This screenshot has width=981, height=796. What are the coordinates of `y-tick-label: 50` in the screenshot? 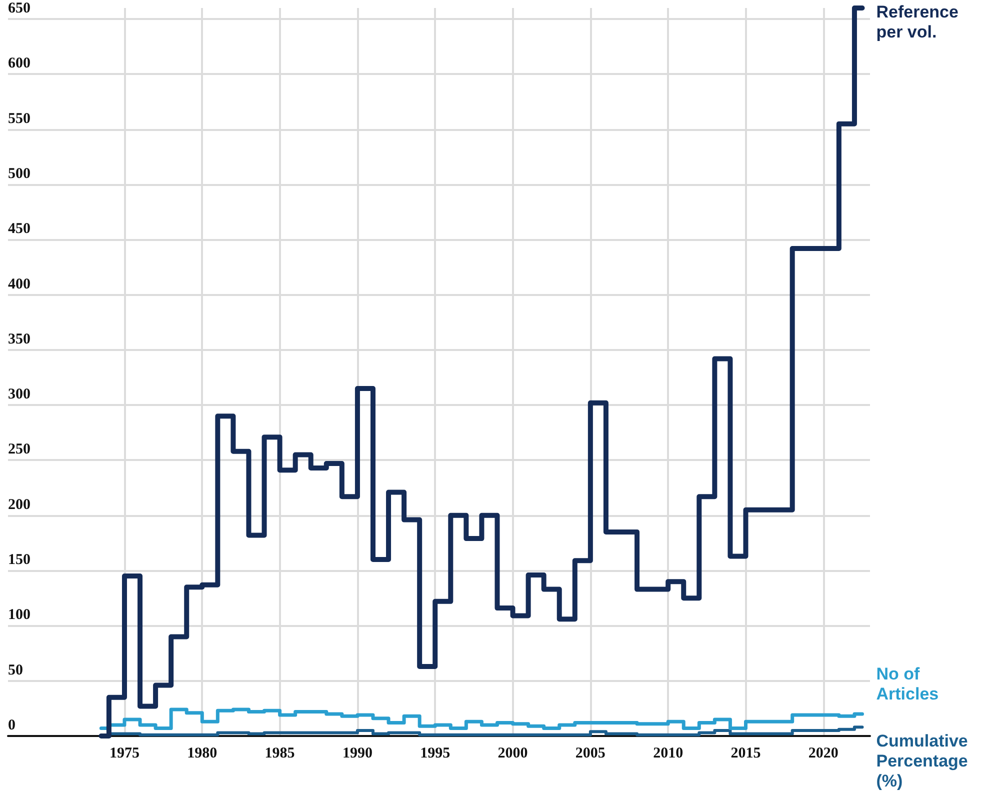 It's located at (15, 670).